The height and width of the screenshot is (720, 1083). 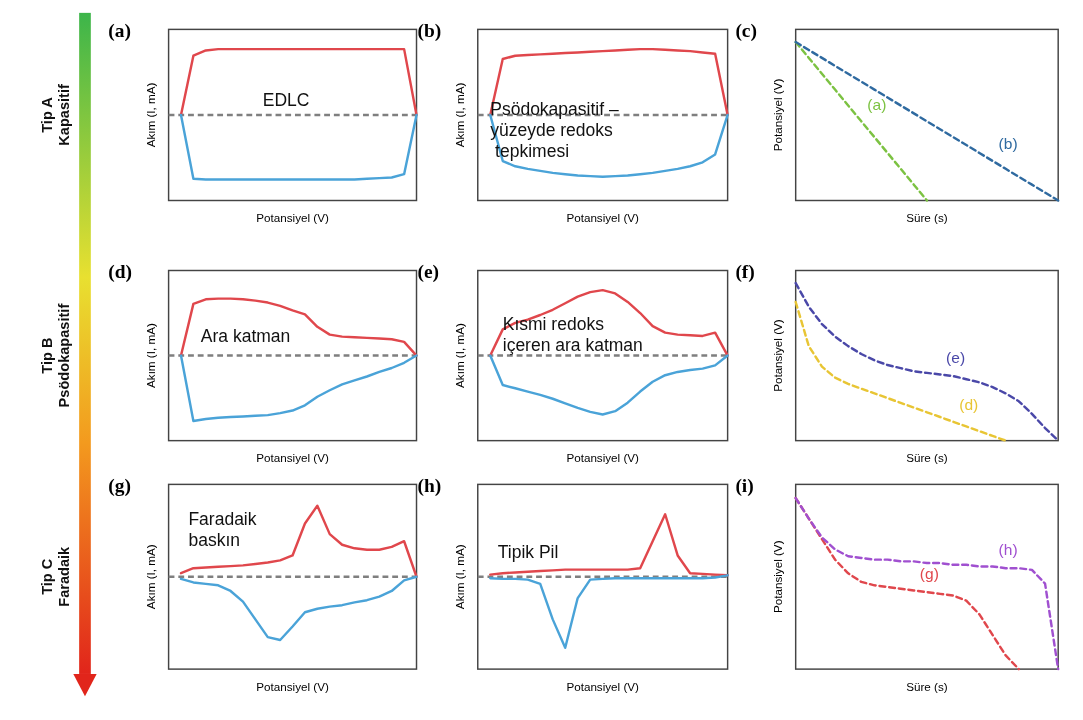 I want to click on series-label: (g), so click(x=929, y=573).